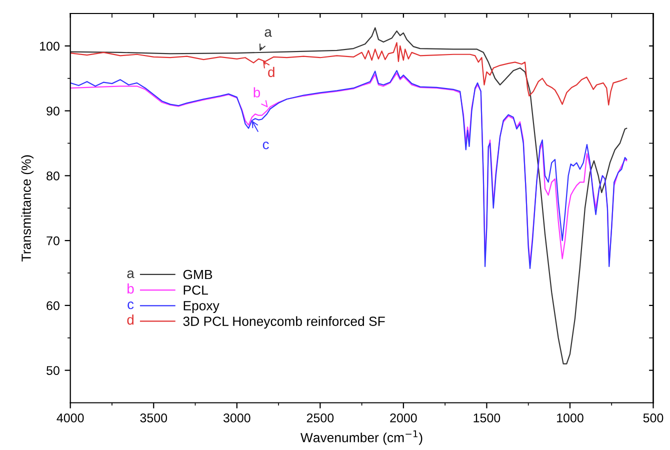 The height and width of the screenshot is (450, 670). What do you see at coordinates (197, 275) in the screenshot?
I see `legend-label: GMB` at bounding box center [197, 275].